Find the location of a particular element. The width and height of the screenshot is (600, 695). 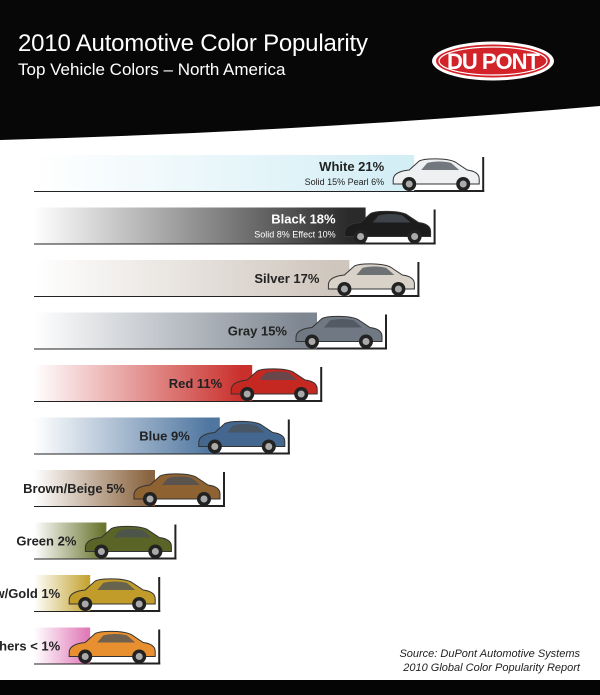

bar-group: Black 18% Solid 8% Effect 10% is located at coordinates (235, 226).